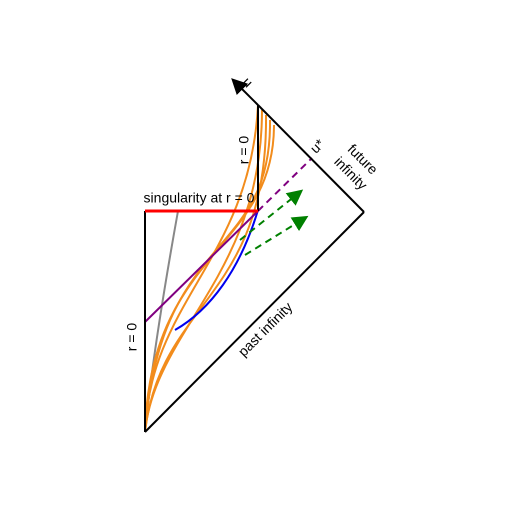  I want to click on future-infinity-edge, so click(311, 158).